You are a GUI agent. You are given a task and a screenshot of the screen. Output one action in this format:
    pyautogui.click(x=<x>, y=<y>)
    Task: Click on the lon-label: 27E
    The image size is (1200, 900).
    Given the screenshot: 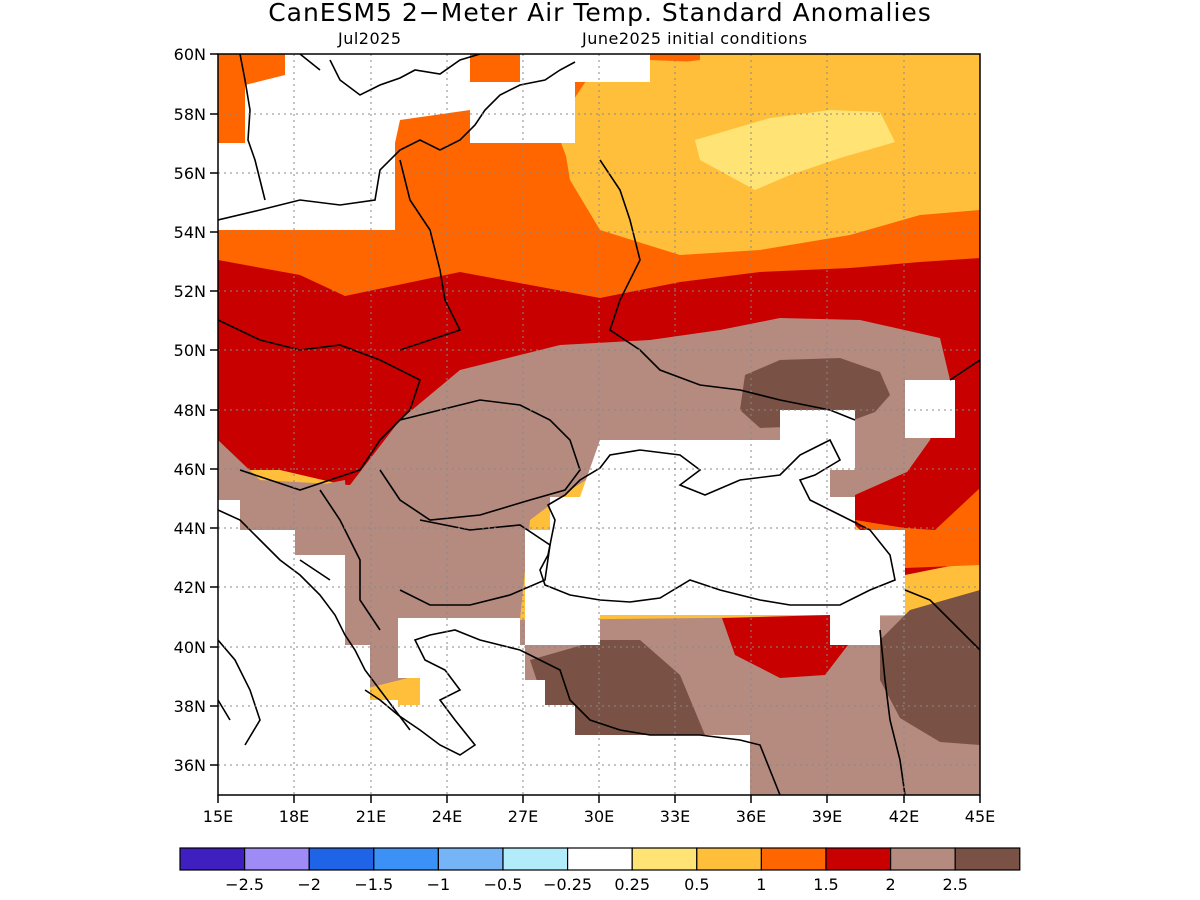 What is the action you would take?
    pyautogui.click(x=523, y=816)
    